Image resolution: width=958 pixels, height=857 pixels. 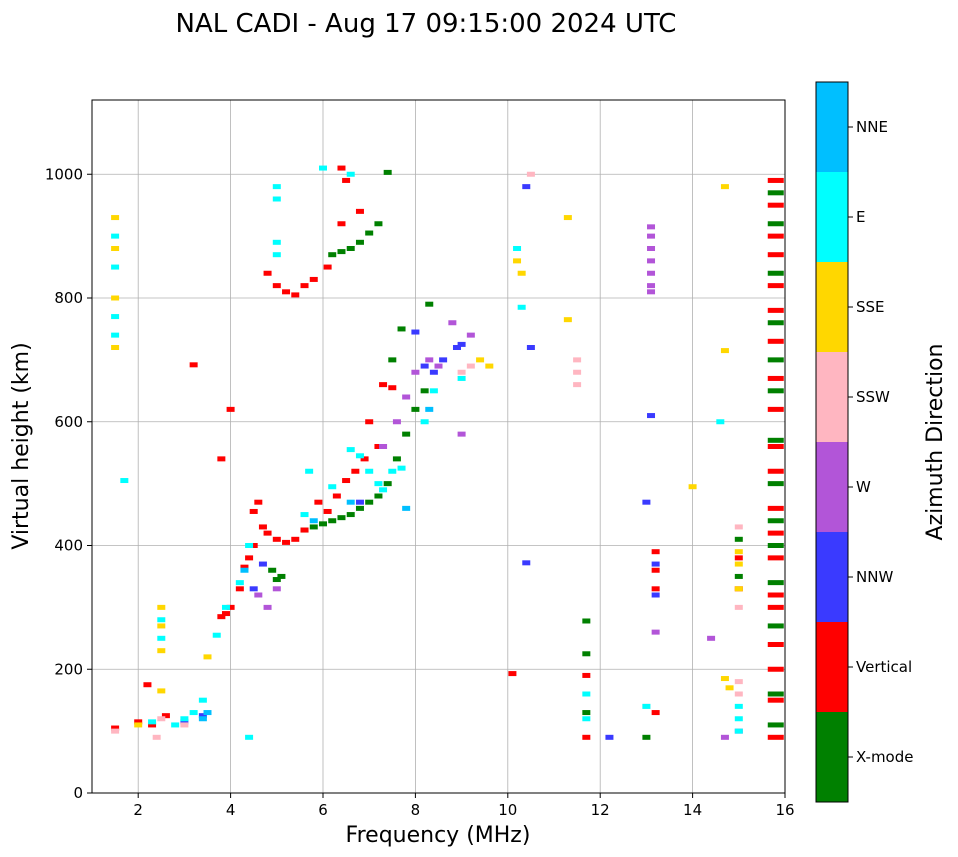 What do you see at coordinates (438, 835) in the screenshot?
I see `x-axis-label: Frequency (MHz)` at bounding box center [438, 835].